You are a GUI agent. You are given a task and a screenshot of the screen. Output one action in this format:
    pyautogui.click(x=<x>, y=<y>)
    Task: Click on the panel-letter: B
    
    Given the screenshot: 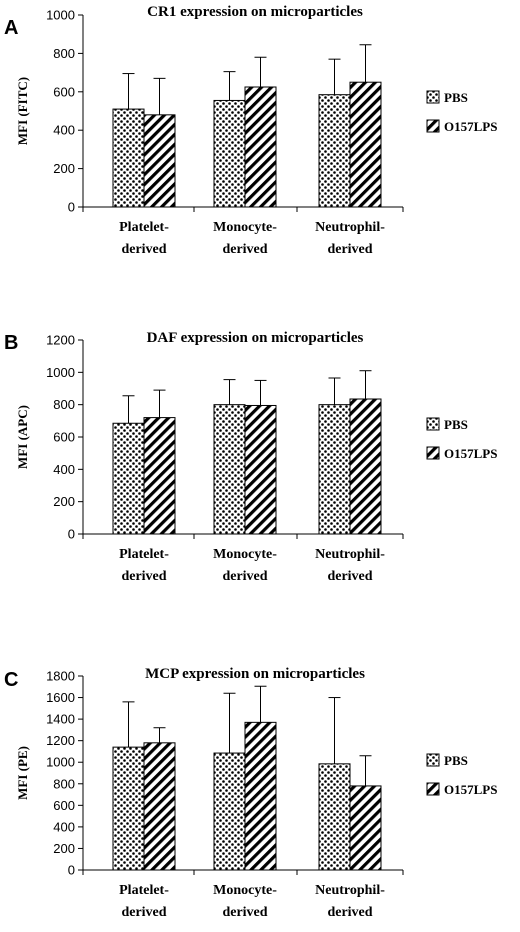 What is the action you would take?
    pyautogui.click(x=11, y=343)
    